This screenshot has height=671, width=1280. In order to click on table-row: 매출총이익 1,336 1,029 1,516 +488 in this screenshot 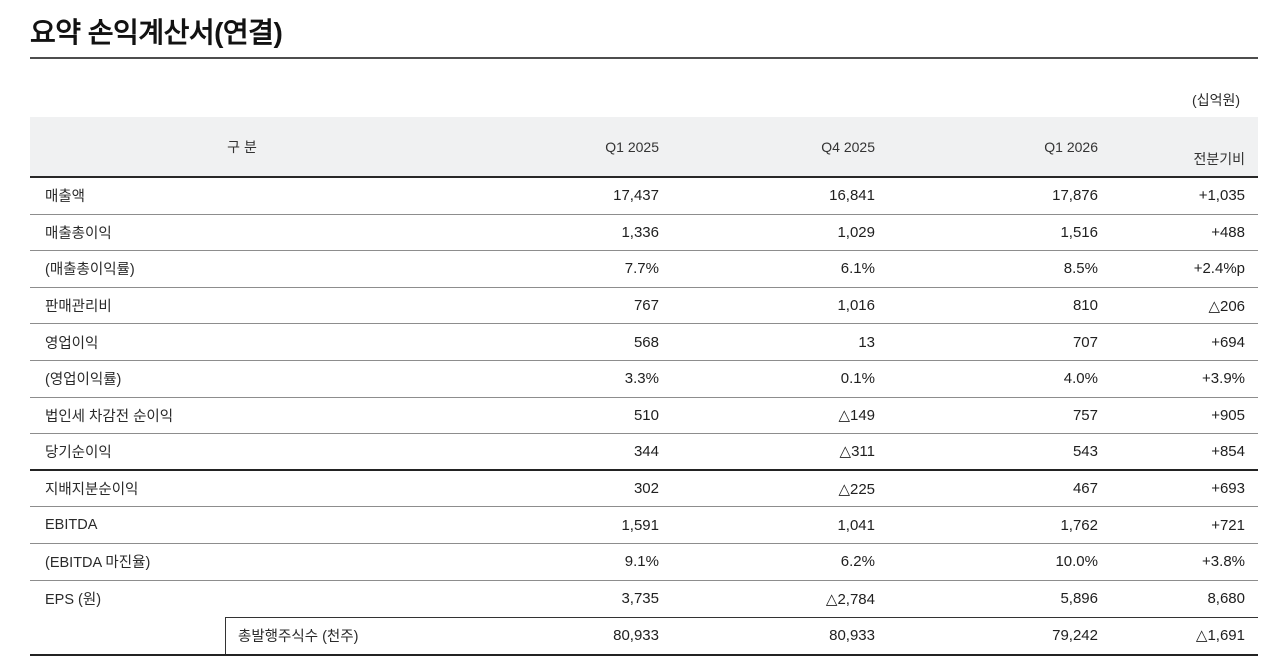, I will do `click(644, 233)`.